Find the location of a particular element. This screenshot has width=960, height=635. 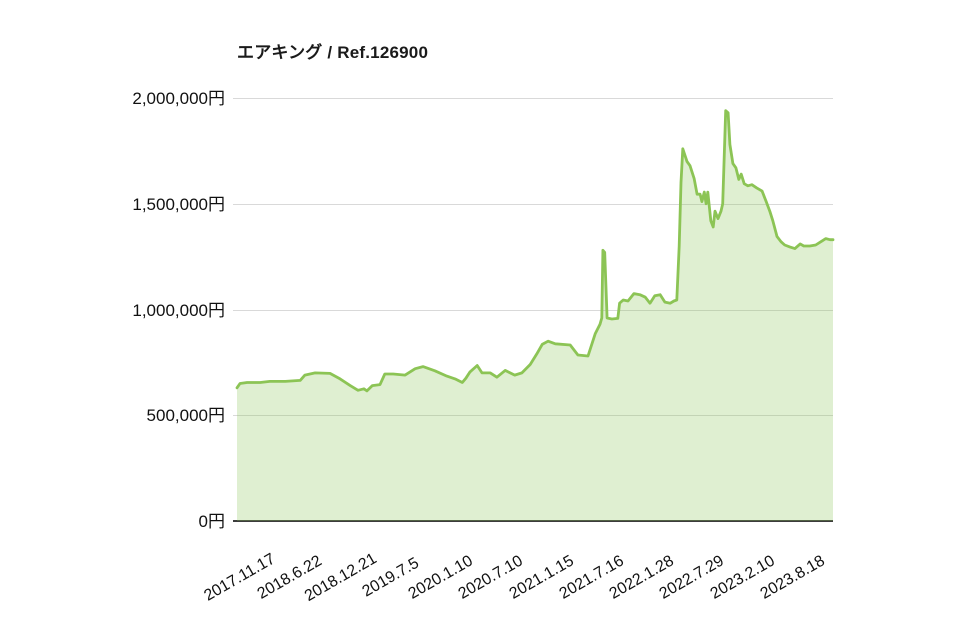

y-axis-label: 1,500,000円 is located at coordinates (178, 204).